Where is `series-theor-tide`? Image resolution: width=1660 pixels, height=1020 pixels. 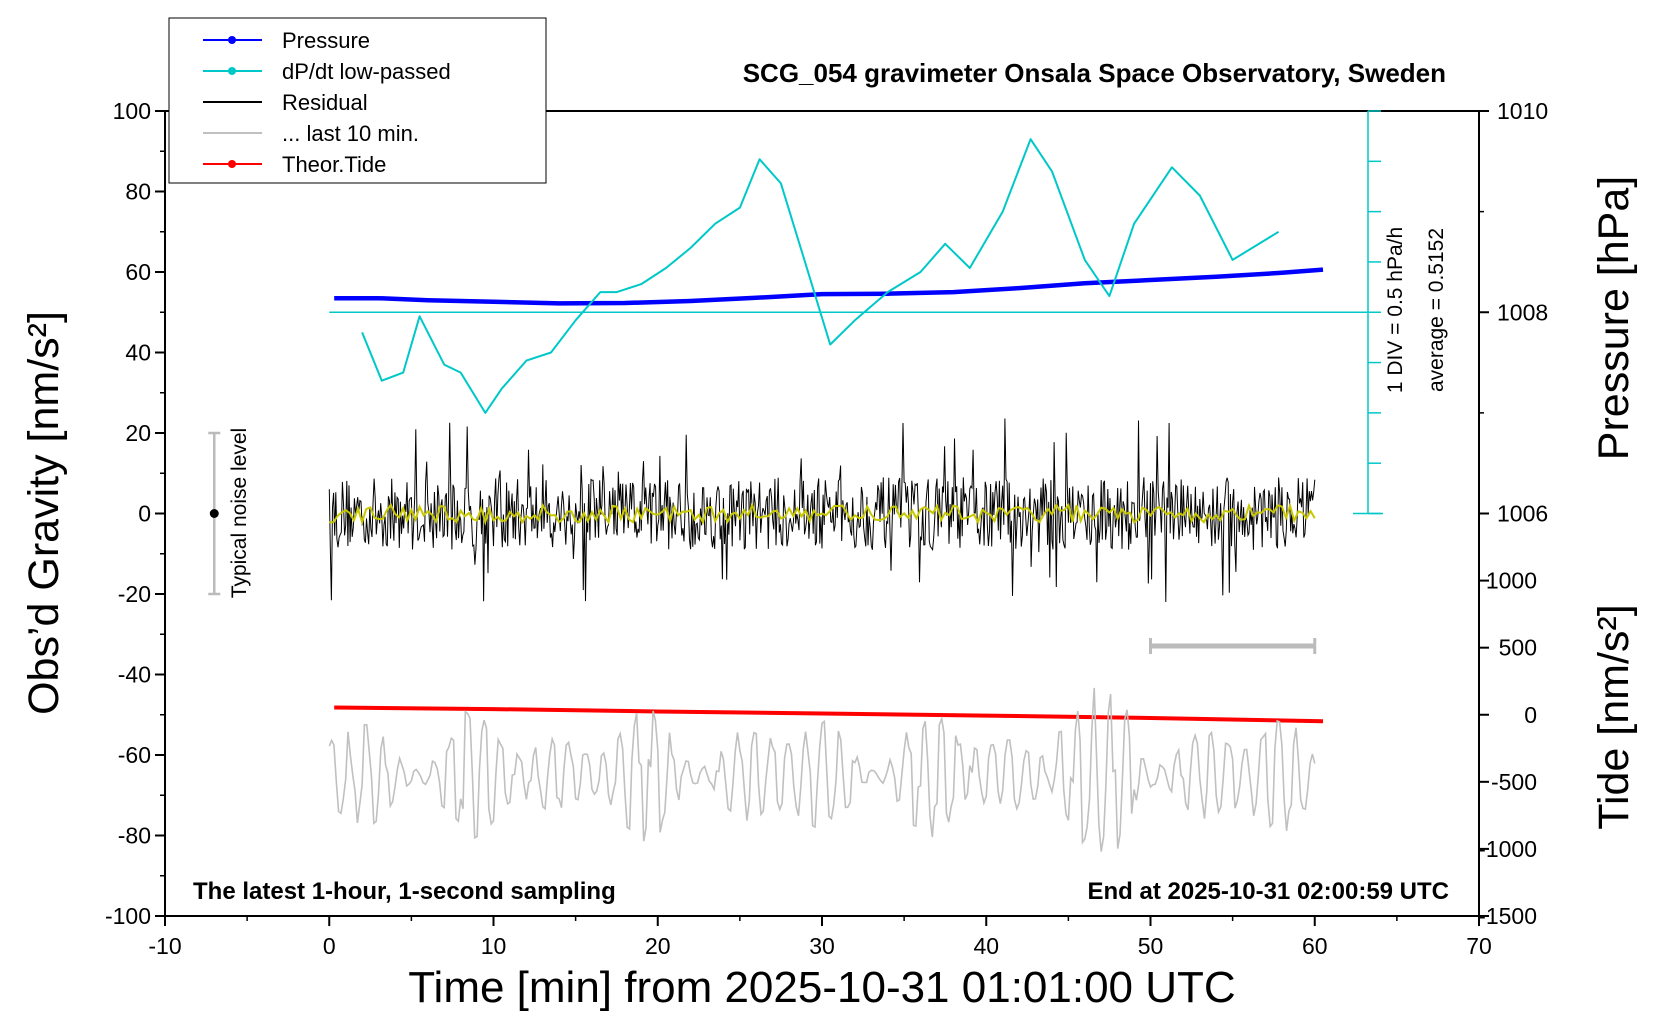
series-theor-tide is located at coordinates (829, 714).